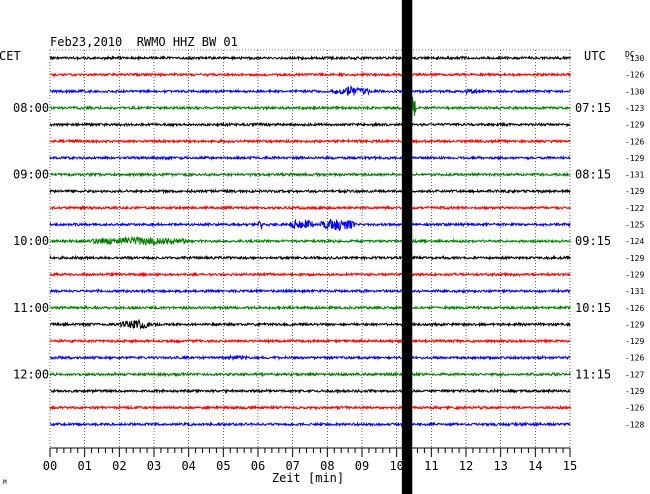 Image resolution: width=650 pixels, height=494 pixels. What do you see at coordinates (119, 466) in the screenshot?
I see `x-tick-label: 02` at bounding box center [119, 466].